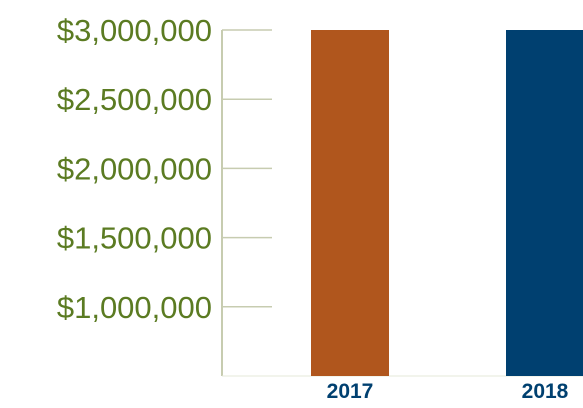 Image resolution: width=583 pixels, height=408 pixels. I want to click on x-category-label: 2017, so click(350, 391).